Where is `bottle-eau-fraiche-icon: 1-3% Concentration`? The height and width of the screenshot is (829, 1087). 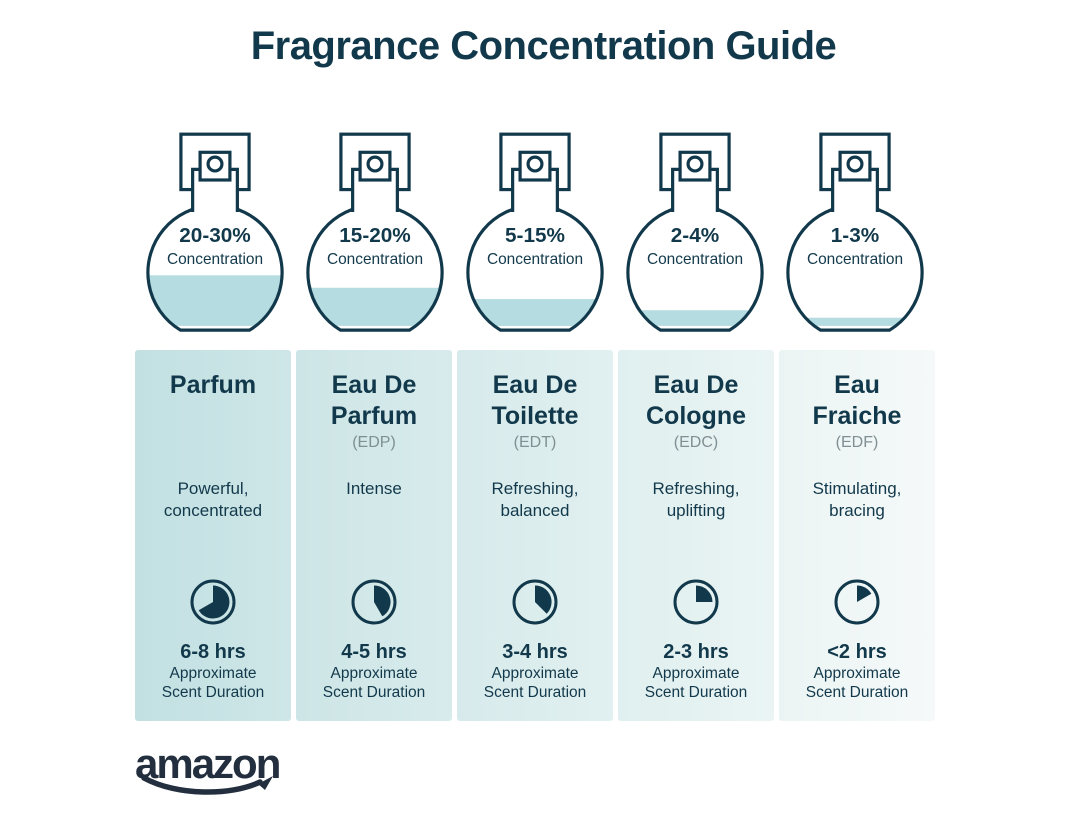
bottle-eau-fraiche-icon: 1-3% Concentration is located at coordinates (855, 232).